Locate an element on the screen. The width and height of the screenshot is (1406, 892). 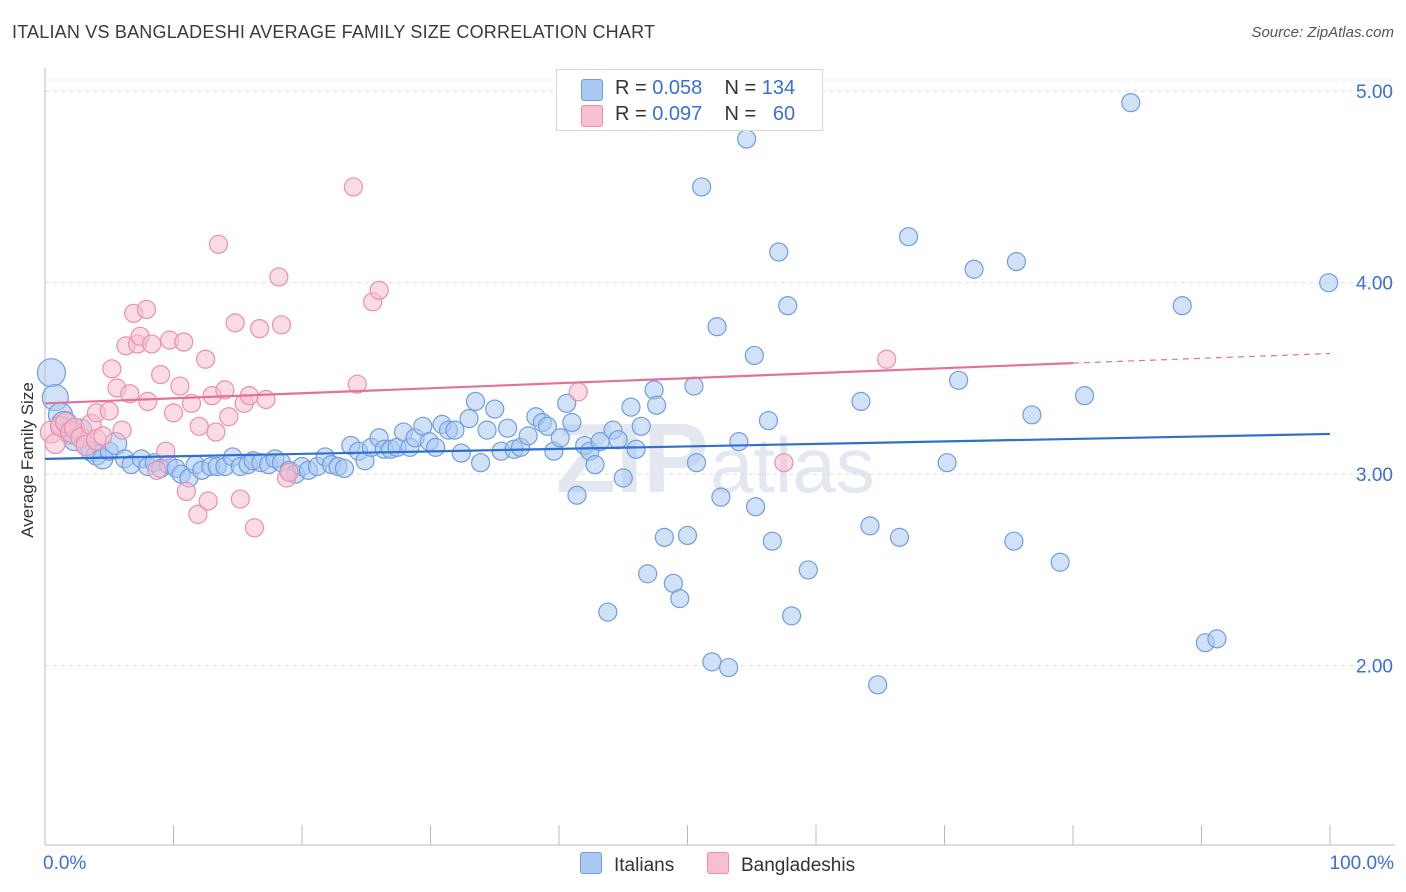
italians-r-value: 0.058 is located at coordinates (677, 88).